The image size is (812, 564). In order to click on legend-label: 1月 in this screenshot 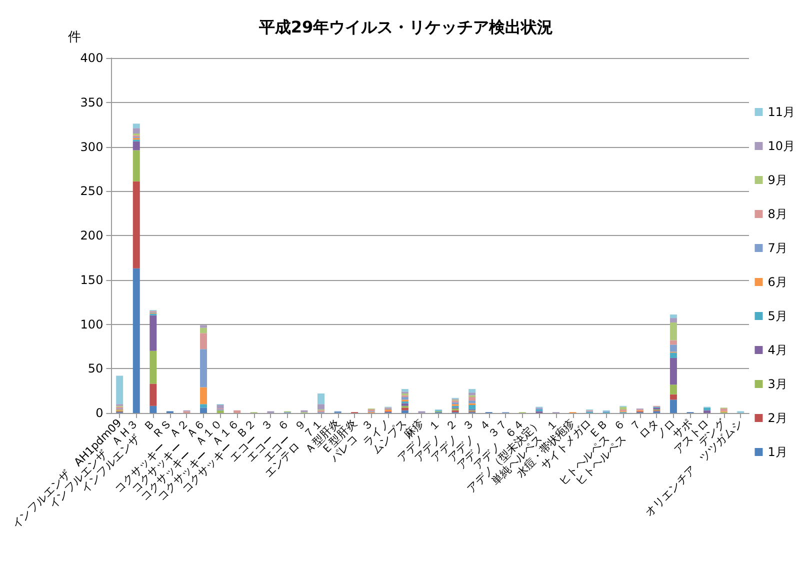, I will do `click(778, 452)`.